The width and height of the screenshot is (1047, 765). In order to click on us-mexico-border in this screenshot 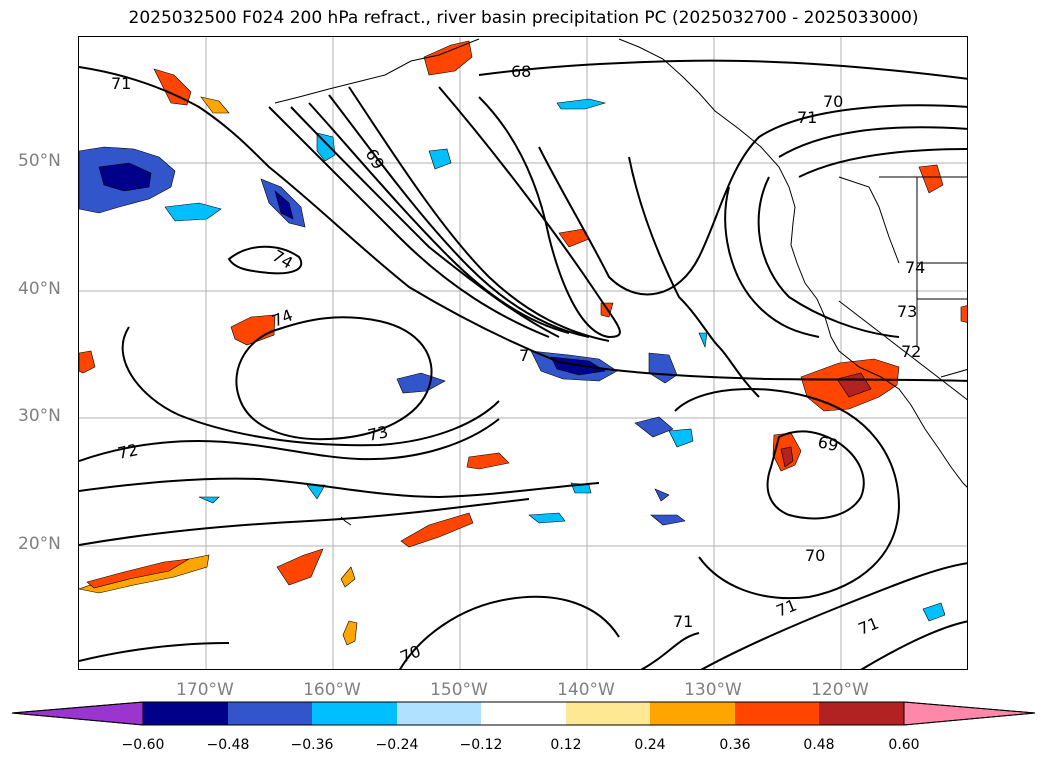, I will do `click(953, 373)`.